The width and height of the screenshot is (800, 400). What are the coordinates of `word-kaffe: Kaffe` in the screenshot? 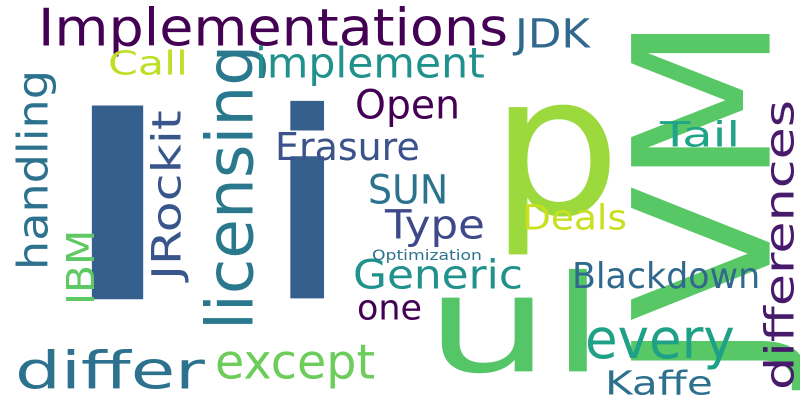 It's located at (659, 382).